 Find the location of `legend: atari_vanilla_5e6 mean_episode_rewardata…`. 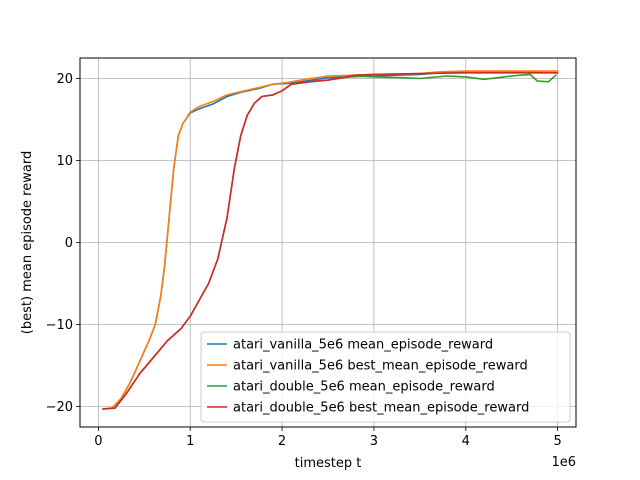

legend: atari_vanilla_5e6 mean_episode_rewardata… is located at coordinates (385, 377).